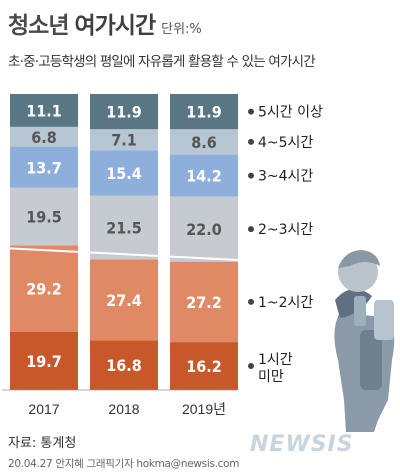  I want to click on bar-segment-2019년-4, so click(204, 142).